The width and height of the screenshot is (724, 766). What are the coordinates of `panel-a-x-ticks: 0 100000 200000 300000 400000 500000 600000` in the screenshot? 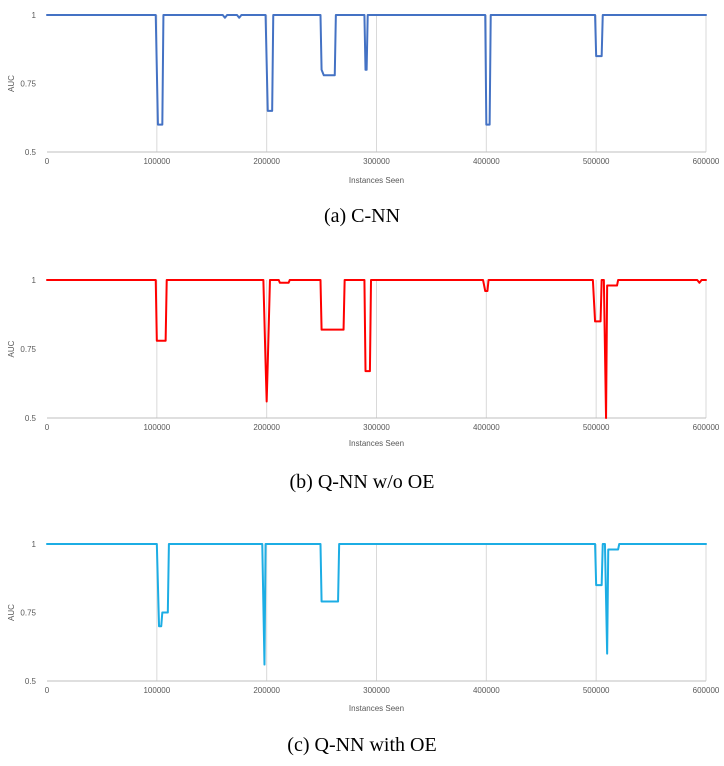 It's located at (382, 161).